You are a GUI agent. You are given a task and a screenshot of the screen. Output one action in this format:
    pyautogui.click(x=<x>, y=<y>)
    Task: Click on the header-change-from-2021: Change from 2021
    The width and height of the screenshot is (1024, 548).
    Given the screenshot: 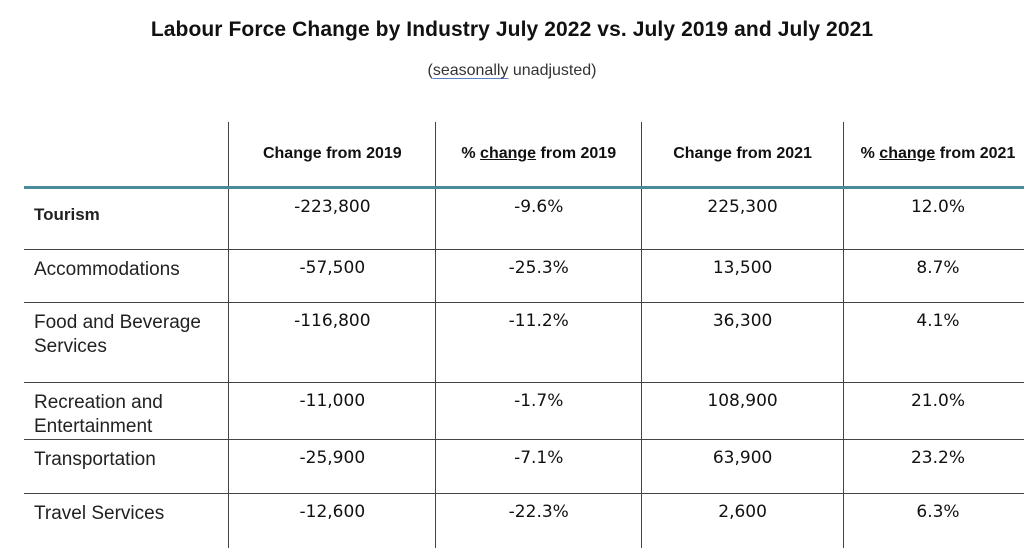 What is the action you would take?
    pyautogui.click(x=743, y=155)
    